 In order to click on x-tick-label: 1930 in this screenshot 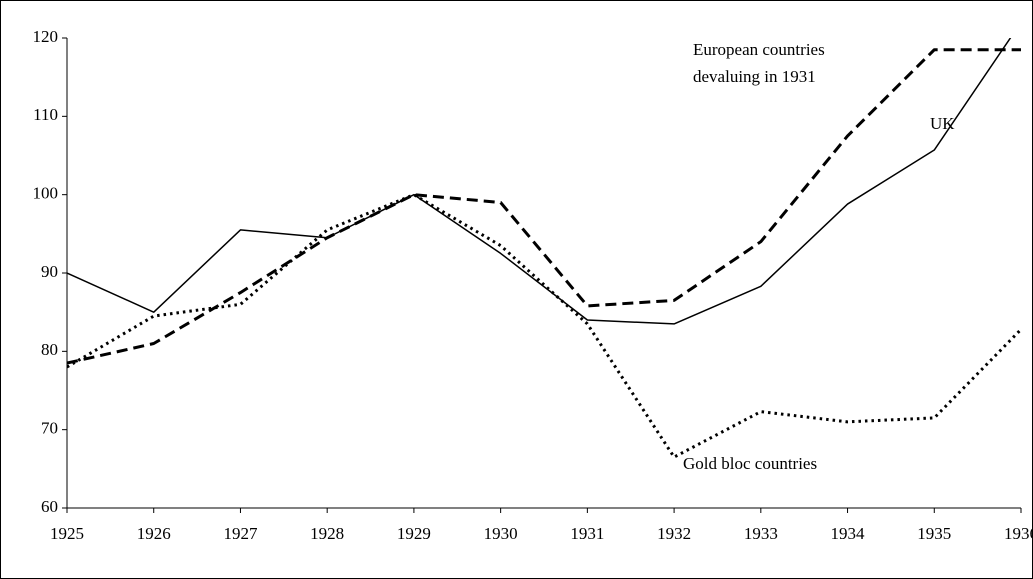, I will do `click(501, 533)`.